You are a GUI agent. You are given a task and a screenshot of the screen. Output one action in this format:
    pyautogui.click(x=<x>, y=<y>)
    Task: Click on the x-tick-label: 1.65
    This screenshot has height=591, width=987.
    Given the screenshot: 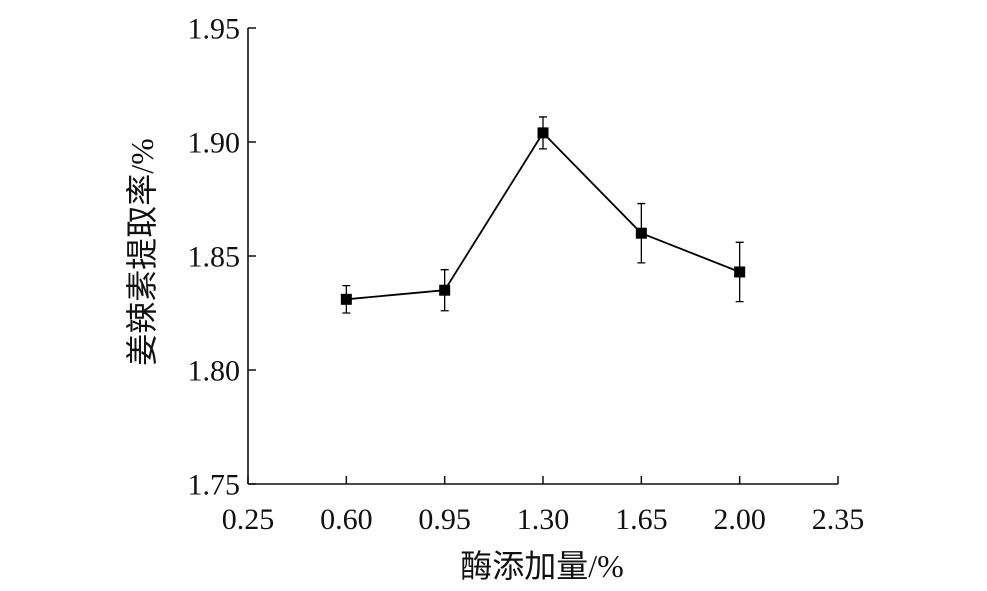 What is the action you would take?
    pyautogui.click(x=641, y=519)
    